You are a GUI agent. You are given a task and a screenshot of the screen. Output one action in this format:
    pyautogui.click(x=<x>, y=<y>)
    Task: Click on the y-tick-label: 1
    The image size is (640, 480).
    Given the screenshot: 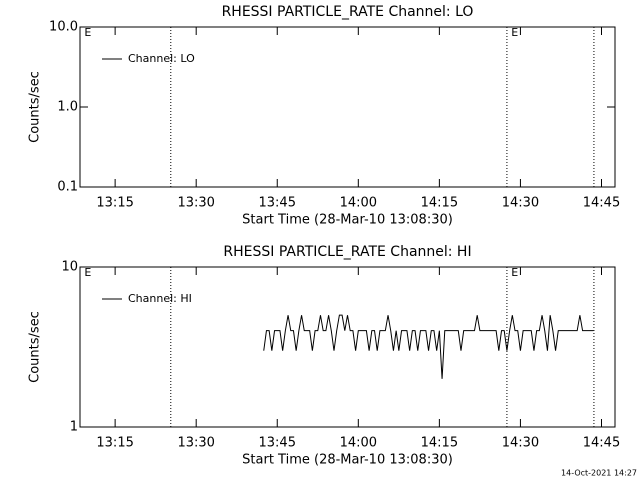 What is the action you would take?
    pyautogui.click(x=74, y=427)
    